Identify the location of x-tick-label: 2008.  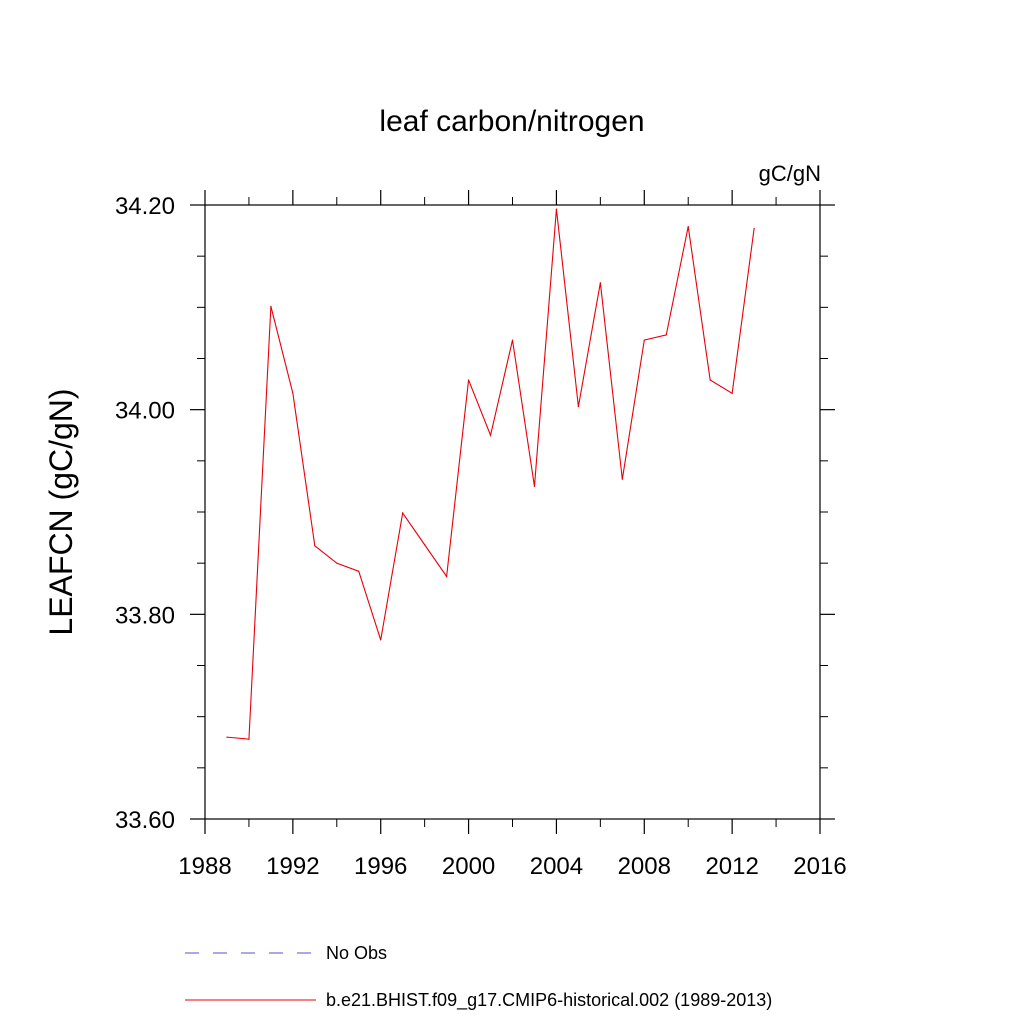
(644, 866).